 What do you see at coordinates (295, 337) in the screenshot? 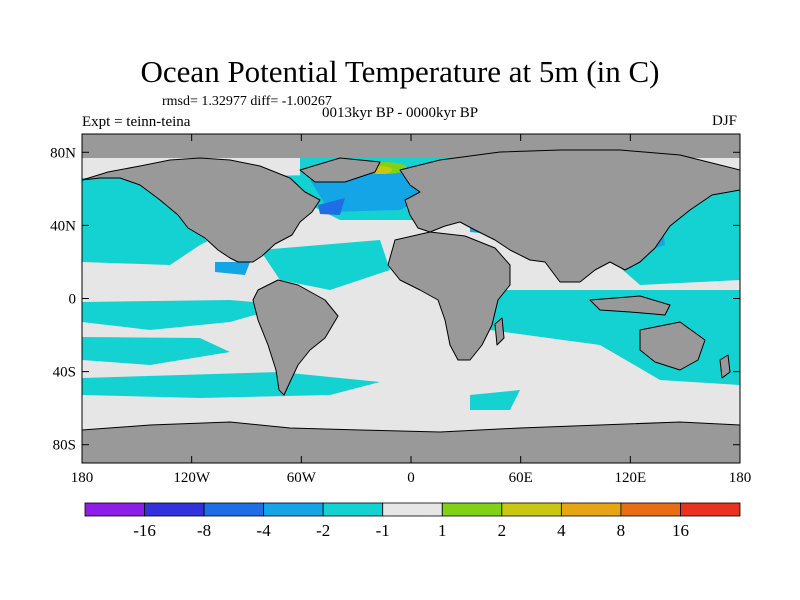
I see `land-south-america` at bounding box center [295, 337].